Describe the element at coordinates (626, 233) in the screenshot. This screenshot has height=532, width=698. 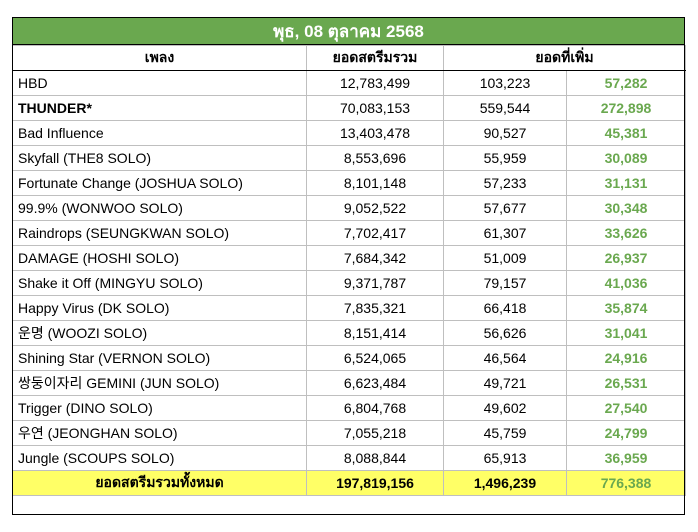
I see `stream-gain: 33,626` at that location.